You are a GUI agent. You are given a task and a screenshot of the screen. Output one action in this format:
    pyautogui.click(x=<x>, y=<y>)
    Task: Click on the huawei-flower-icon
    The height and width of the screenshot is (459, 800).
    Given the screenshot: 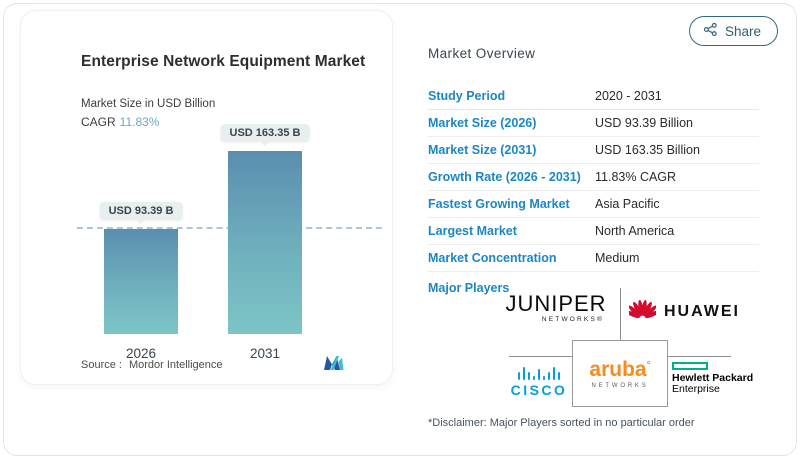 What is the action you would take?
    pyautogui.click(x=642, y=311)
    